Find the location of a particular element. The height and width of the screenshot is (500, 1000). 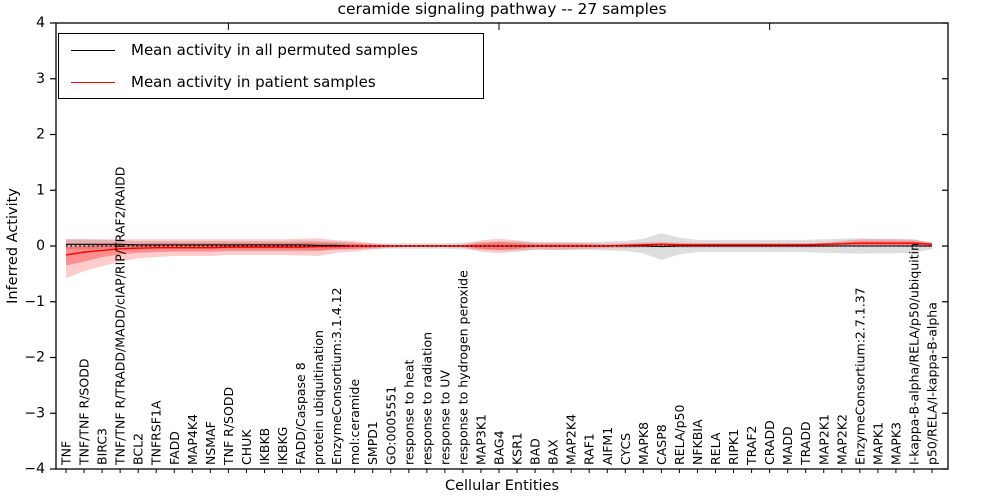

y-tick-label: 4 is located at coordinates (40, 23).